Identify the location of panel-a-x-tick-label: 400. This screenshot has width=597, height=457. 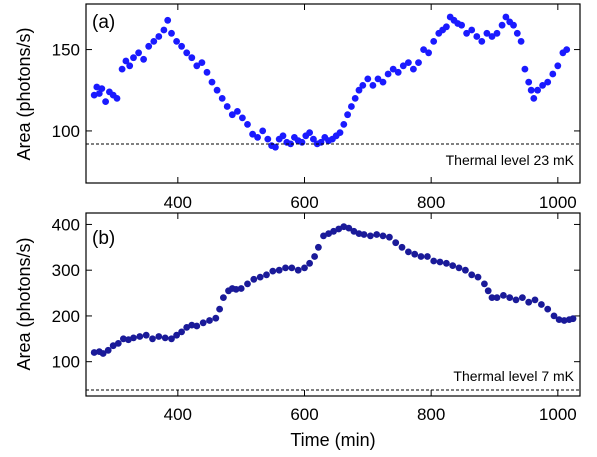
(178, 202).